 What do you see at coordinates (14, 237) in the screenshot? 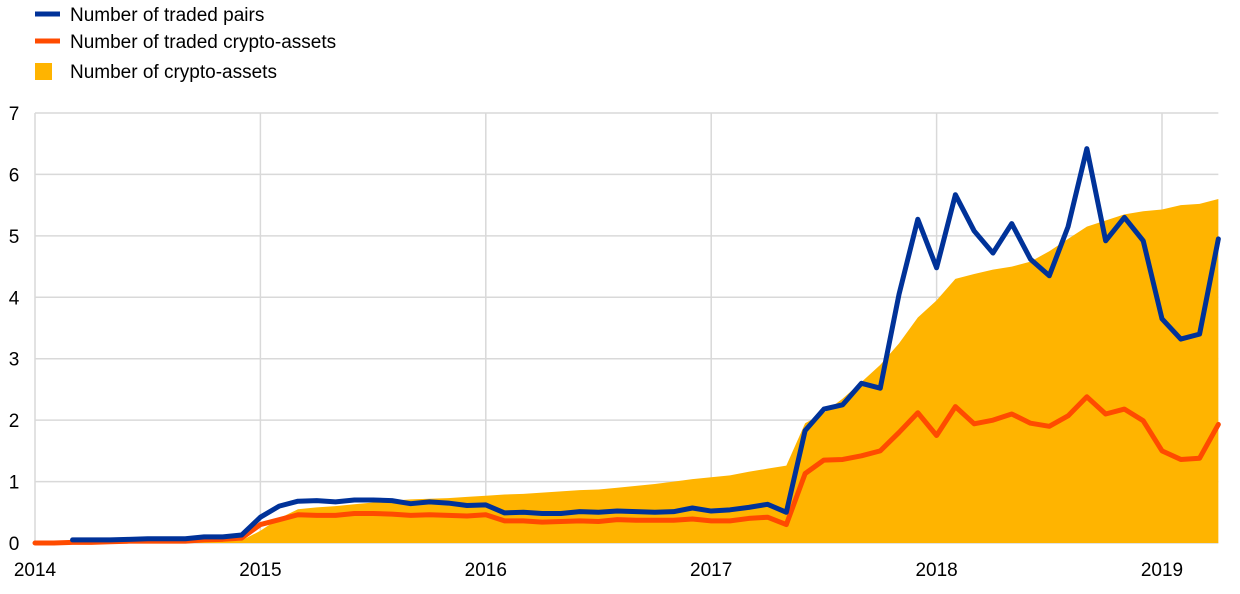
I see `y-tick-label: 5` at bounding box center [14, 237].